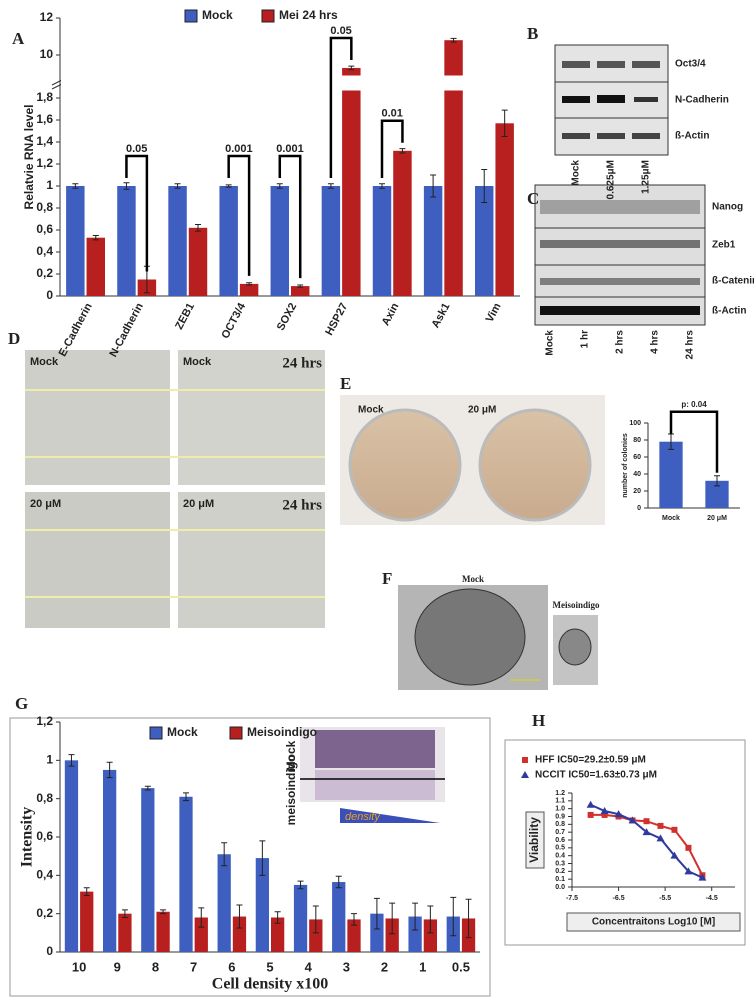 Image resolution: width=754 pixels, height=1006 pixels. Describe the element at coordinates (49, 951) in the screenshot. I see `y-tick-label: 0` at that location.